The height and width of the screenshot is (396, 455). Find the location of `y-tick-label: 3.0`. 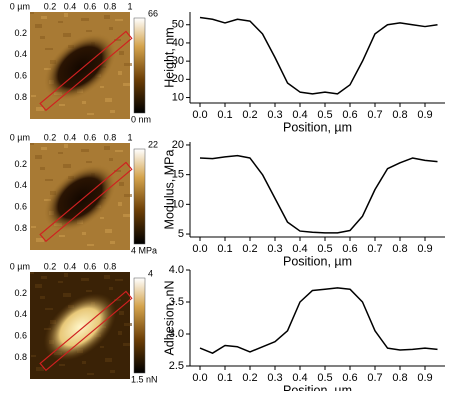

y-tick-label: 3.0 is located at coordinates (176, 334).